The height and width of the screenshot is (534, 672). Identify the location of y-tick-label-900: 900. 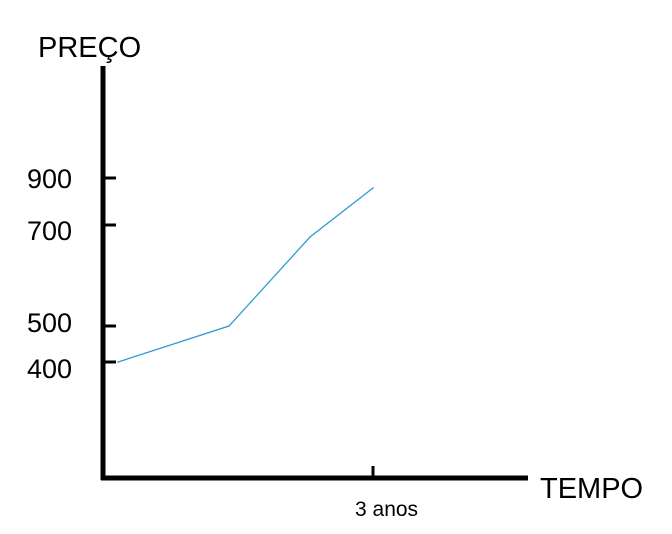
(49, 179).